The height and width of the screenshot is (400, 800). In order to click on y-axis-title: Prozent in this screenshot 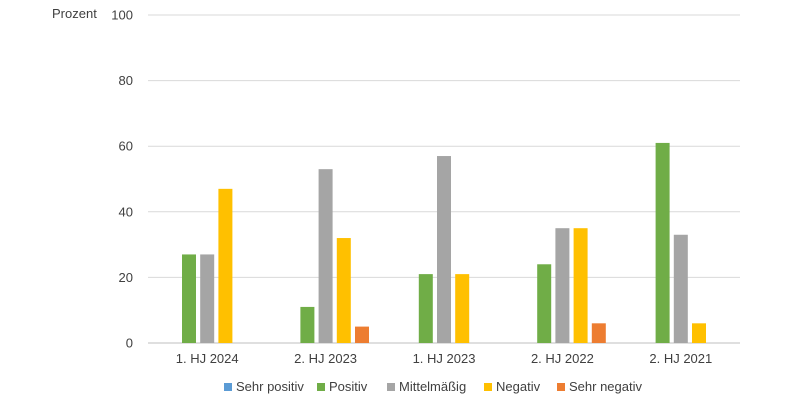, I will do `click(74, 13)`.